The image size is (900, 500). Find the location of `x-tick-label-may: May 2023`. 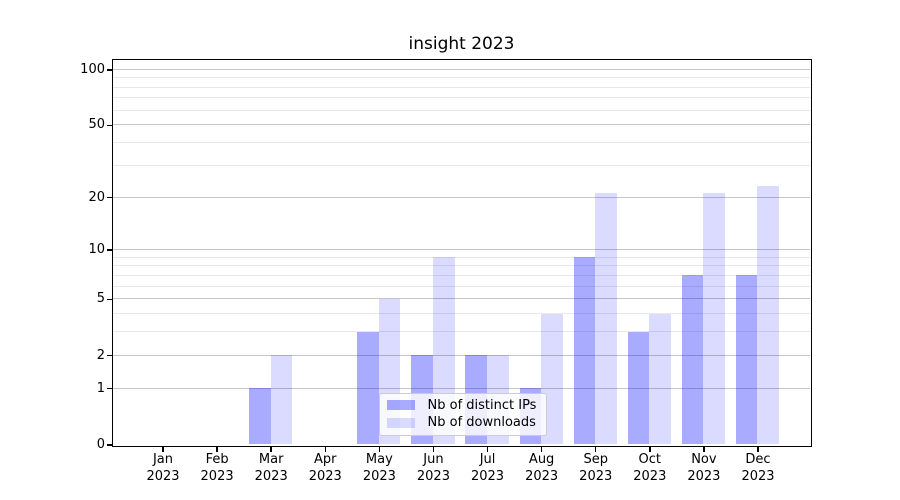

x-tick-label-may: May 2023 is located at coordinates (379, 468).